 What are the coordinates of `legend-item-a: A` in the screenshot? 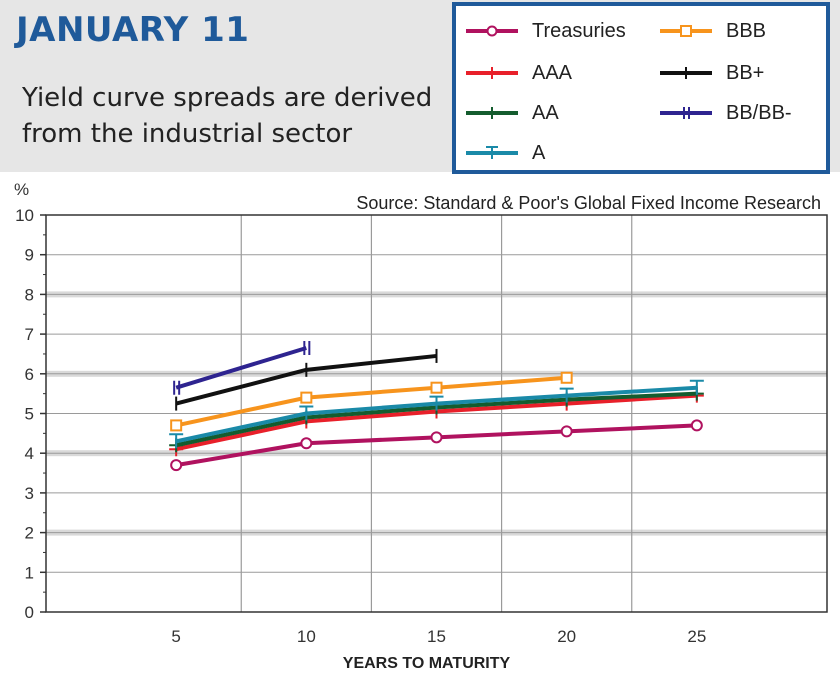 It's located at (503, 153).